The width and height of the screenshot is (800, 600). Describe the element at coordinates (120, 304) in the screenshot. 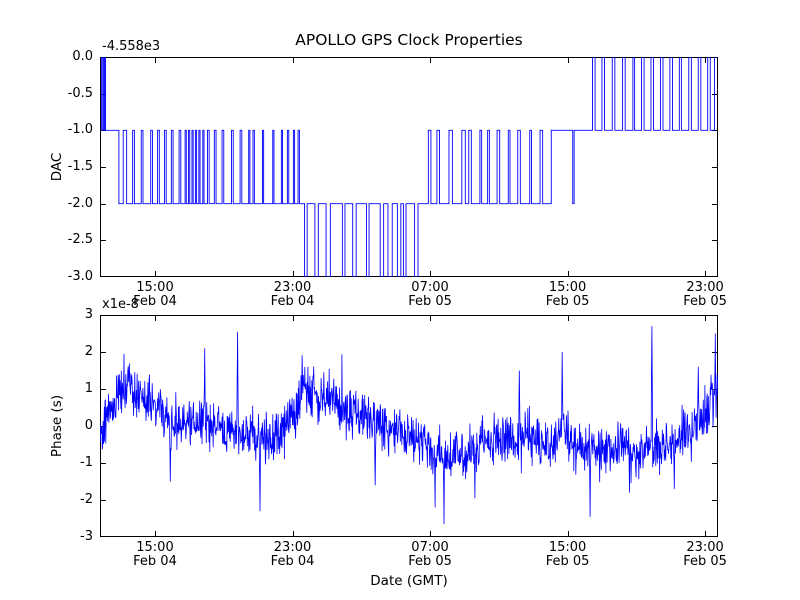

I see `phase-offset-text: x1e-8` at that location.